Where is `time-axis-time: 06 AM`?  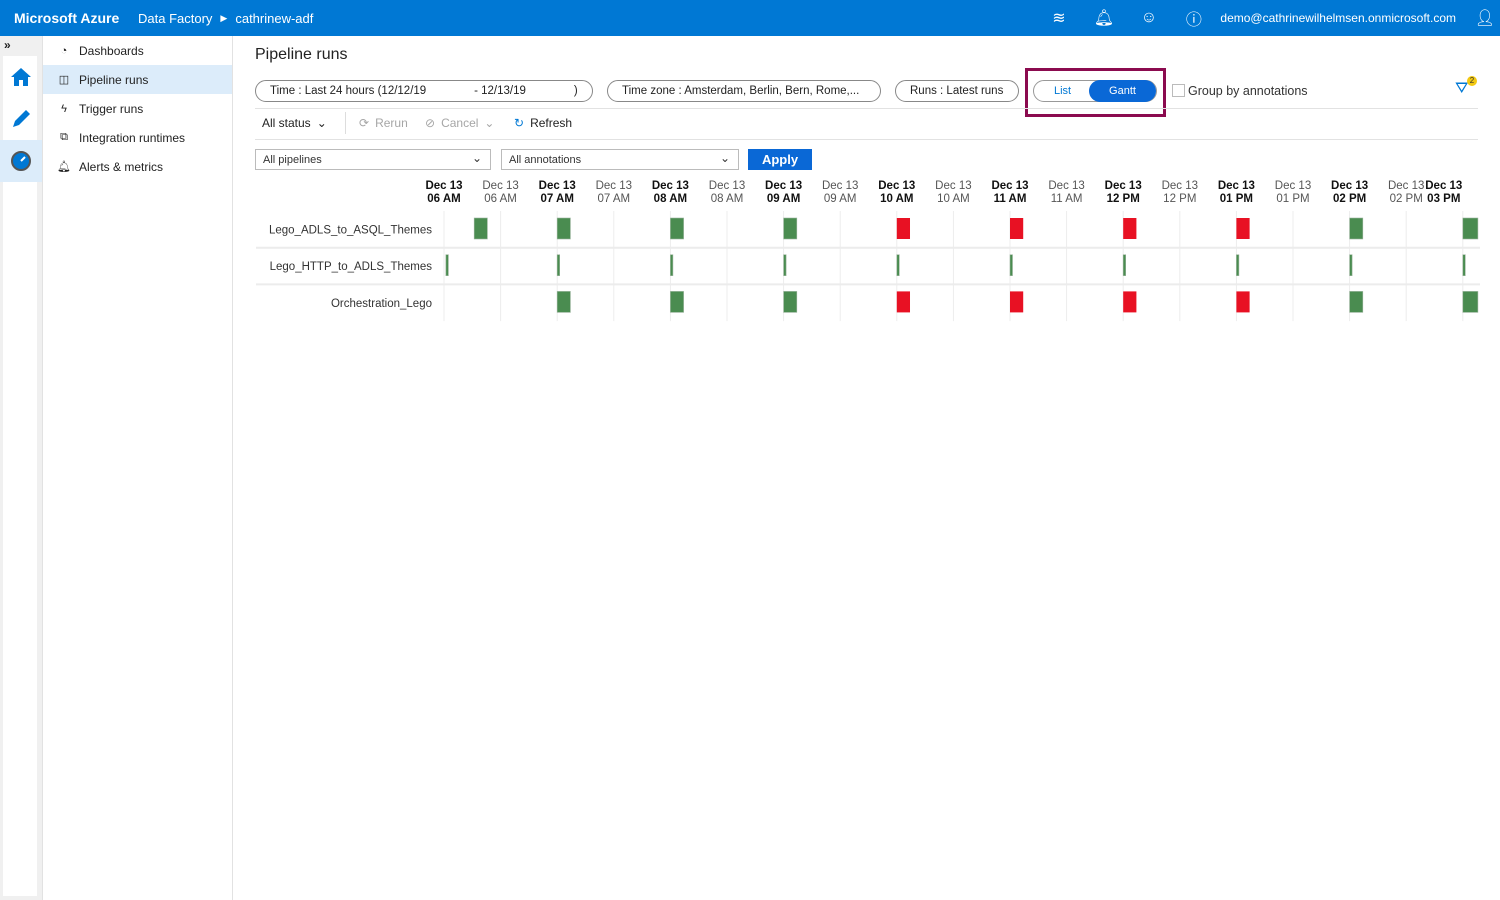 time-axis-time: 06 AM is located at coordinates (500, 199).